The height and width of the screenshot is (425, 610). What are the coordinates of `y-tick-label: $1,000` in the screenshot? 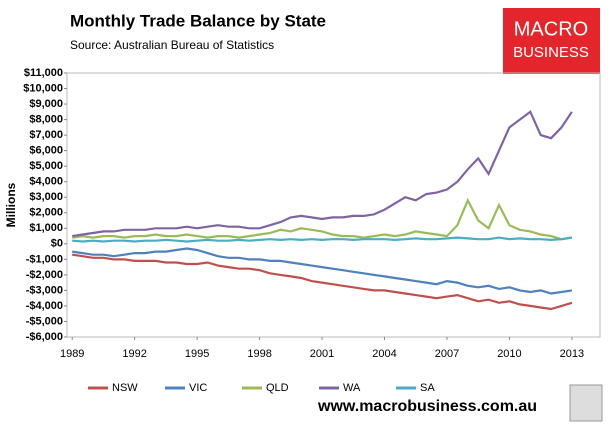 It's located at (46, 228).